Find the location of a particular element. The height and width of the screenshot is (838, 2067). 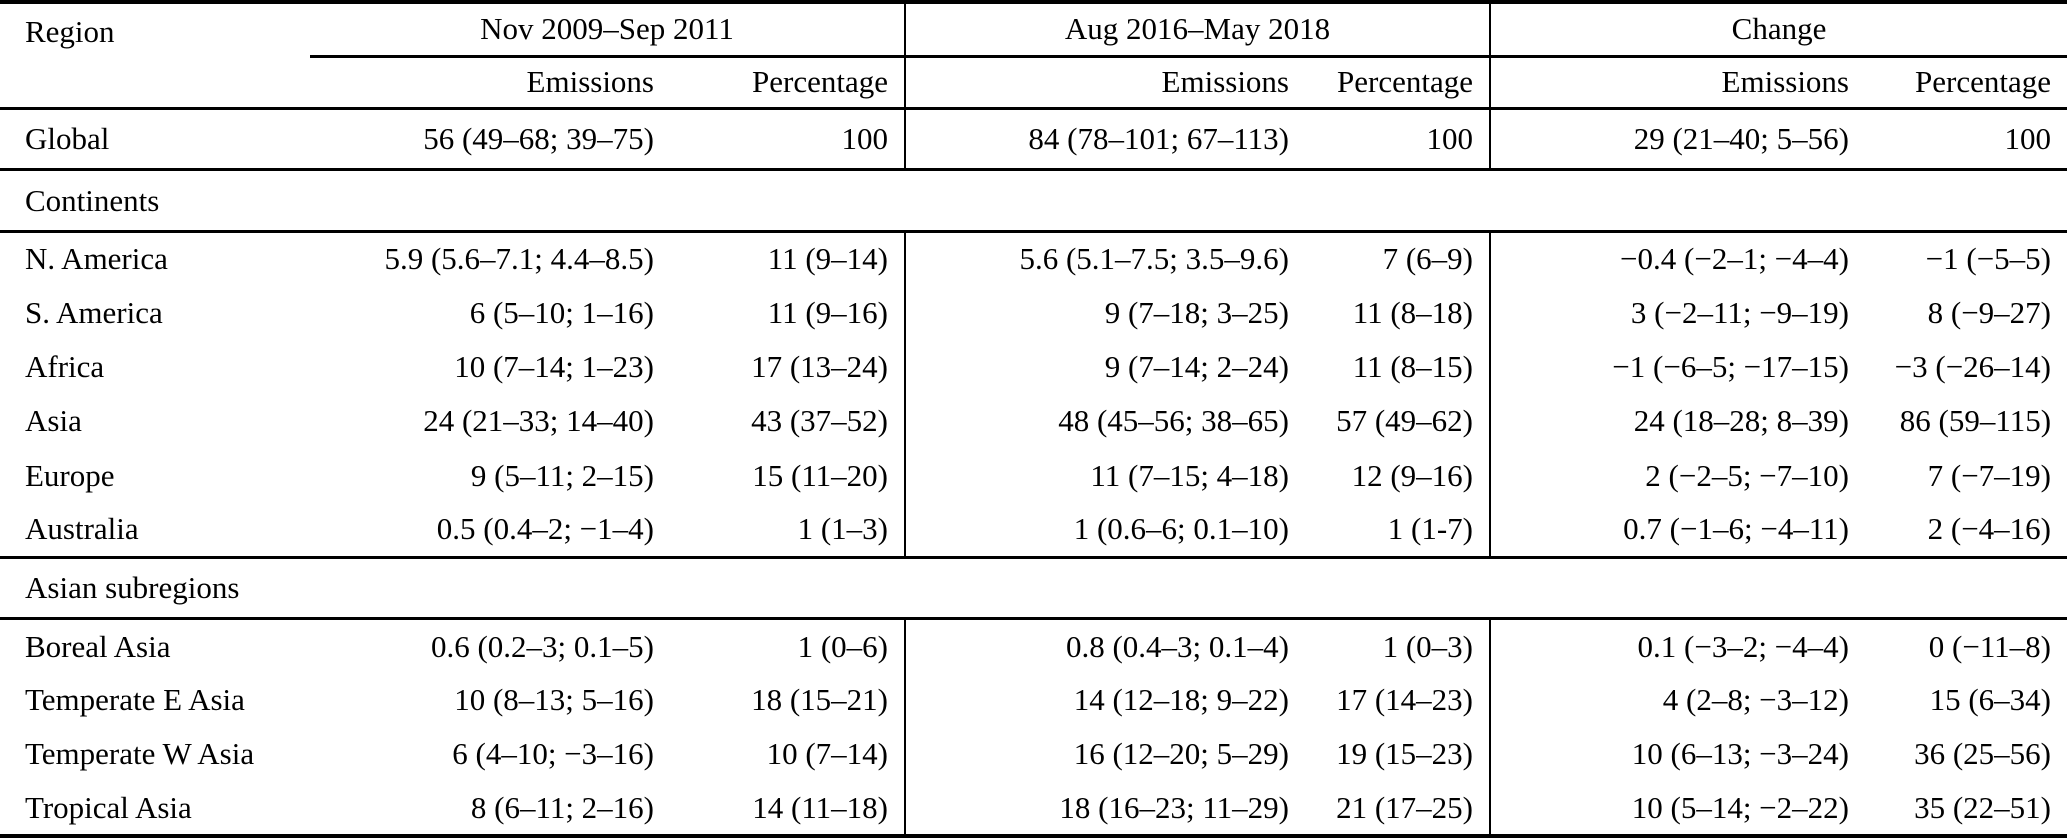

cell-percentage-3: −1 (−5–5) is located at coordinates (1988, 259).